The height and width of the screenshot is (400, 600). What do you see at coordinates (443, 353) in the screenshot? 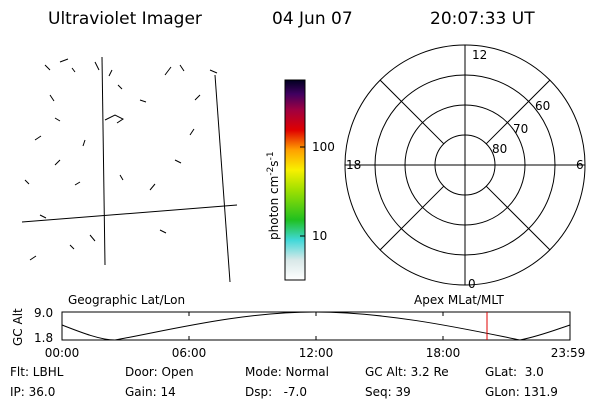
I see `x-tick-label: 18:00` at bounding box center [443, 353].